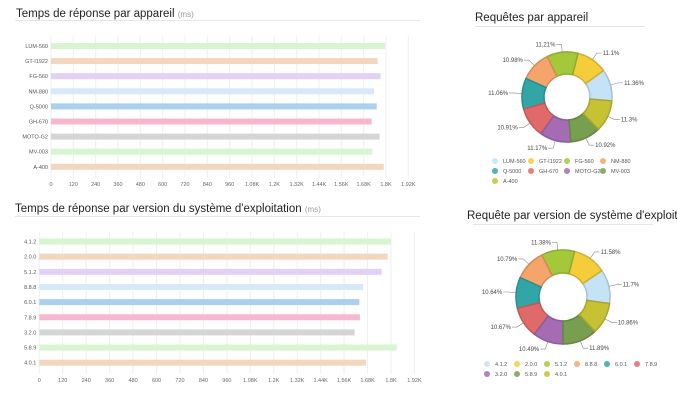  I want to click on legend-label: 6.0.1, so click(621, 365).